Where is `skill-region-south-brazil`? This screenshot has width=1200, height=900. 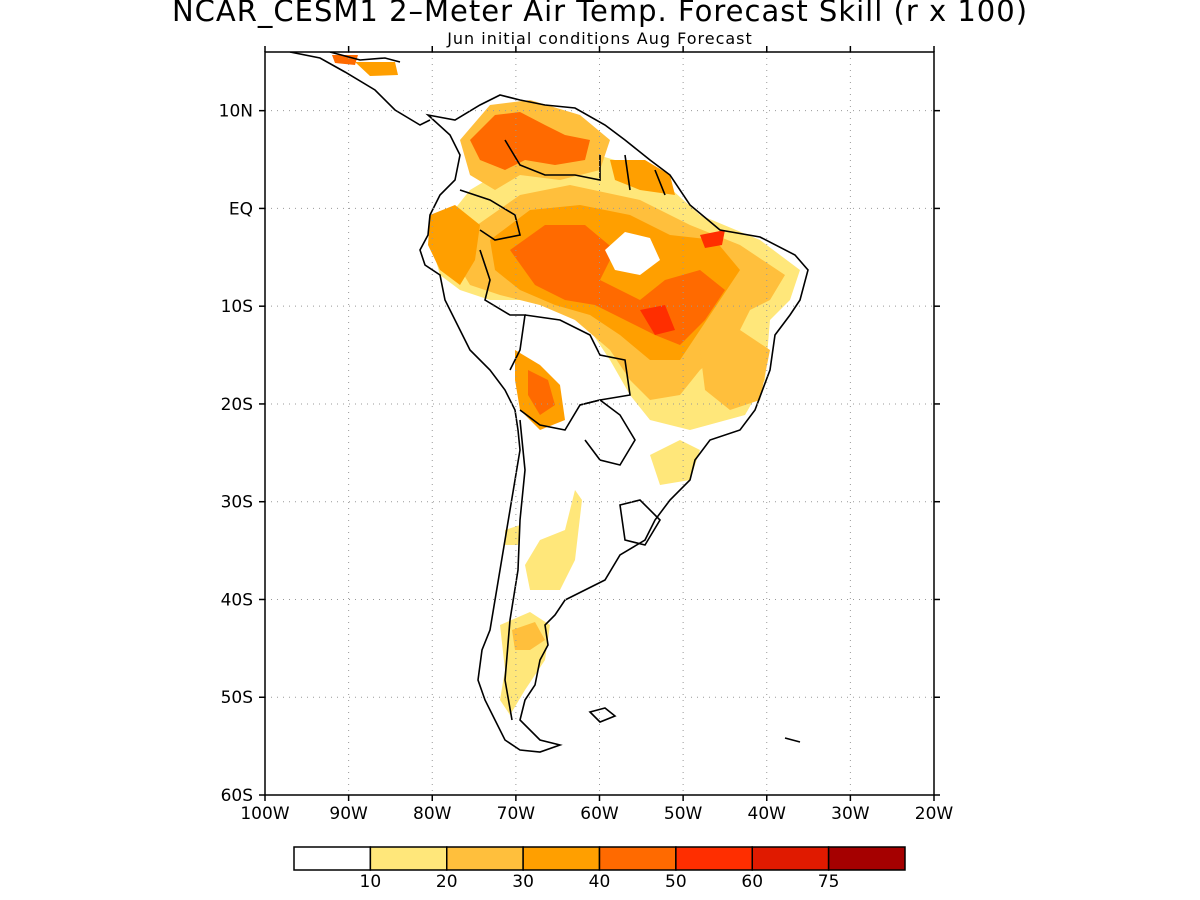
skill-region-south-brazil is located at coordinates (675, 462).